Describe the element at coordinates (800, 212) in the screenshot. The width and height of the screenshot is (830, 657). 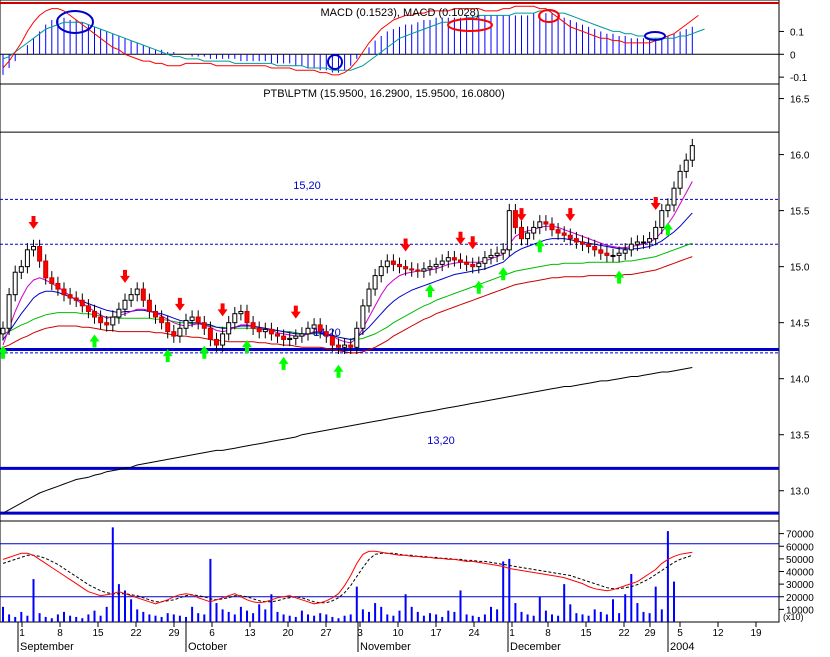
I see `price-y-label: 15.5` at that location.